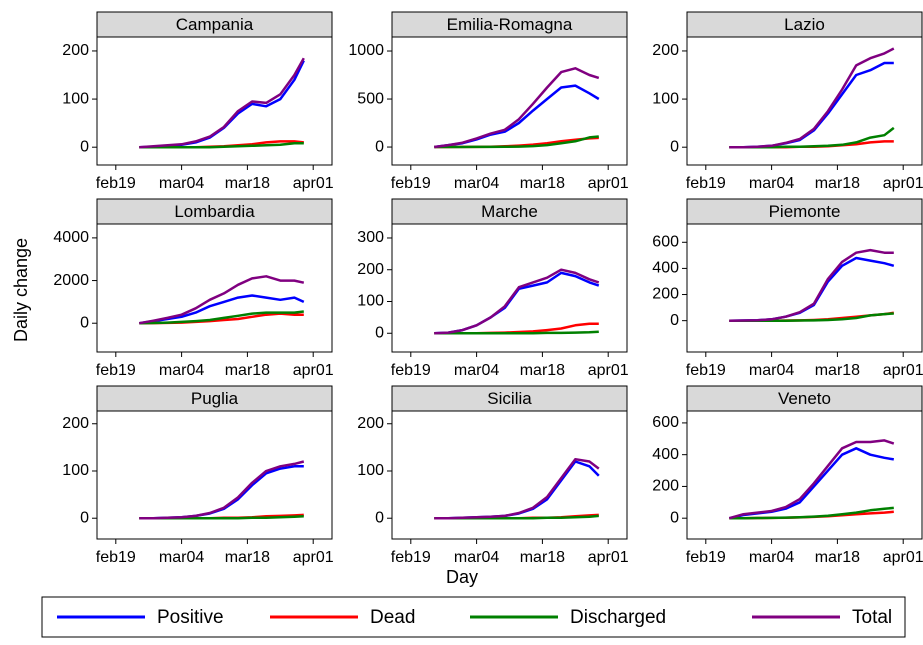  What do you see at coordinates (872, 617) in the screenshot?
I see `legend-label: Total` at bounding box center [872, 617].